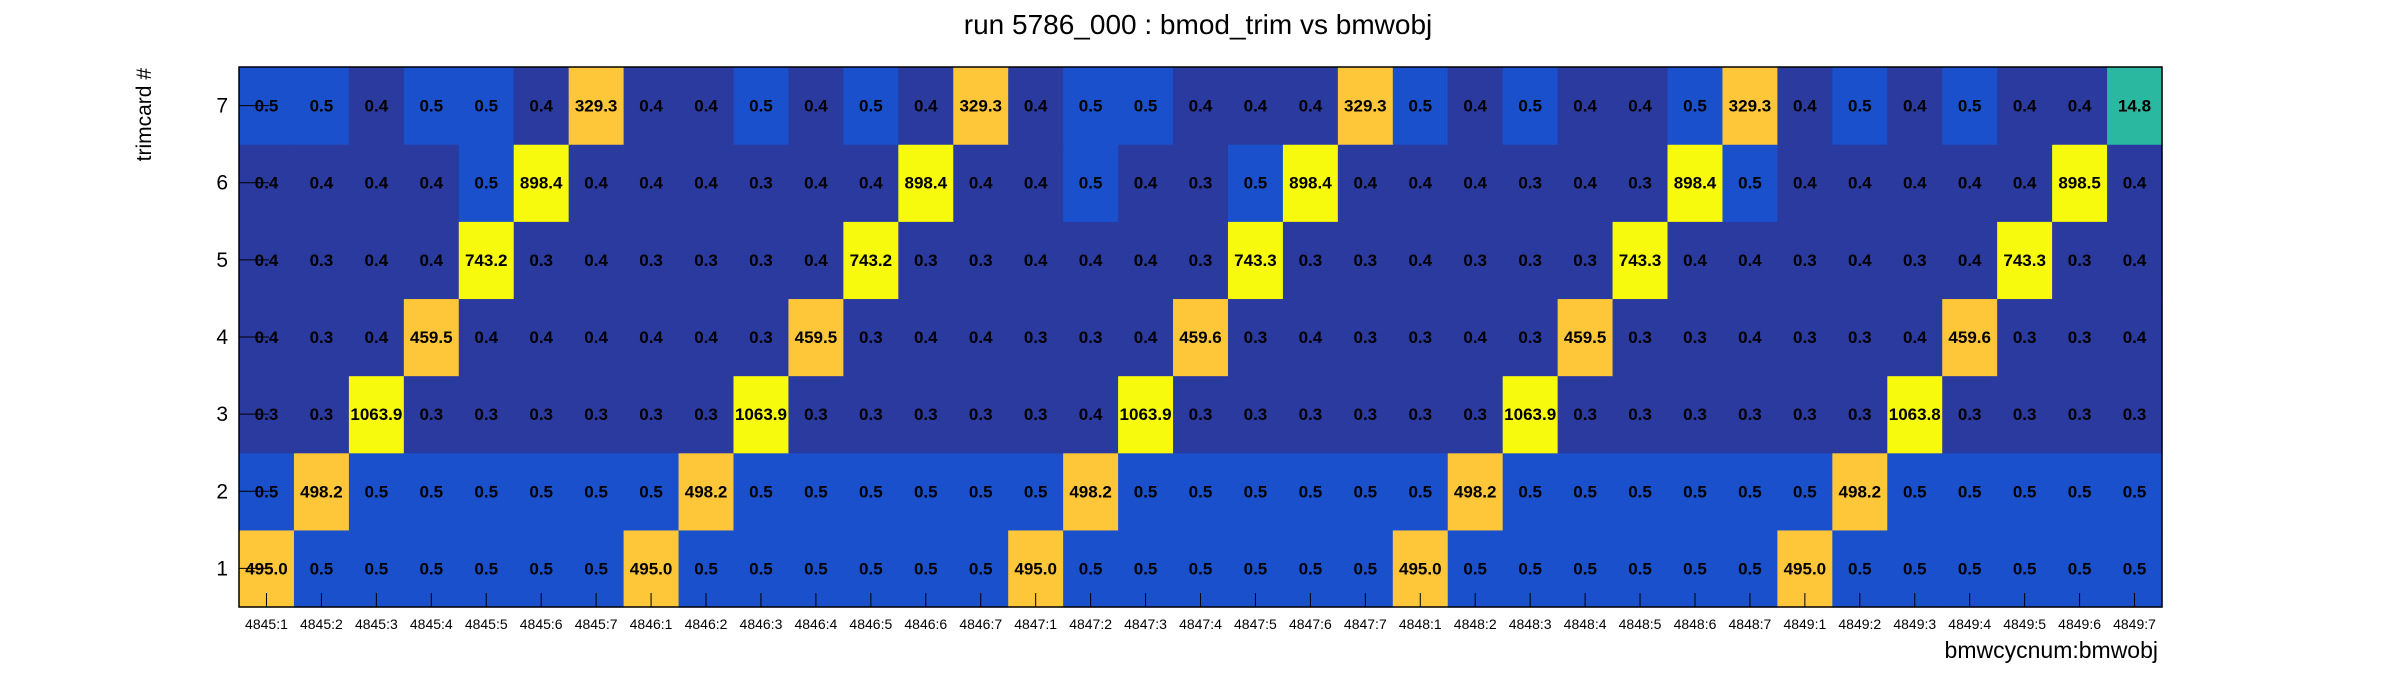  I want to click on cell-value-label: 495.0, so click(1035, 568).